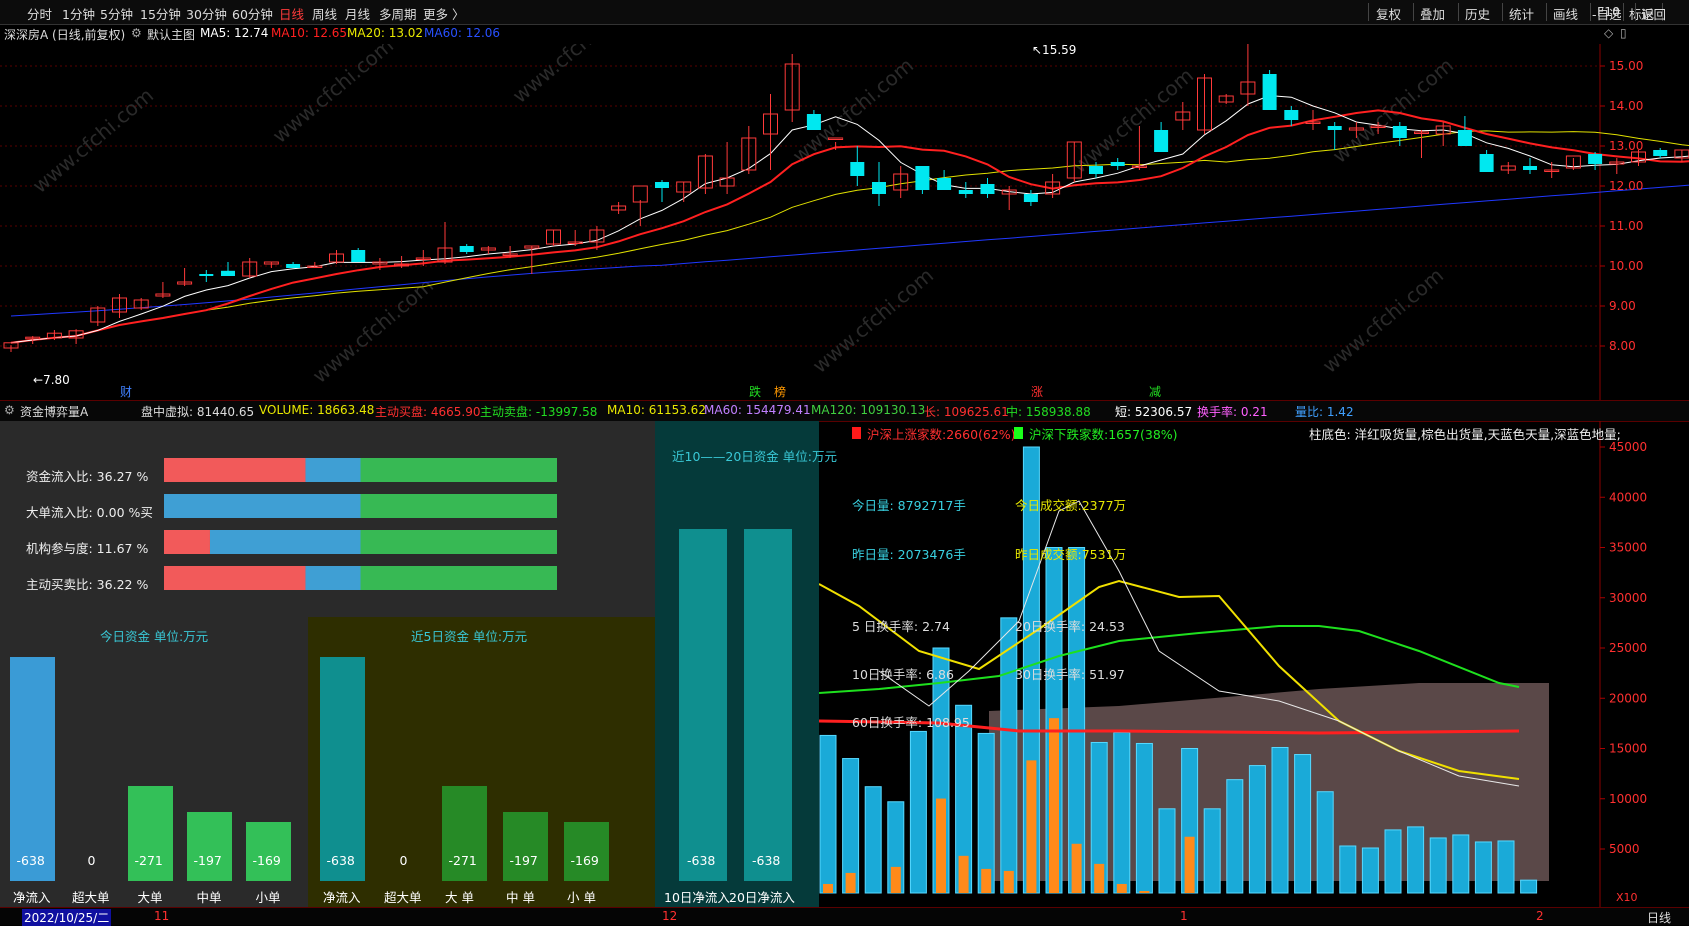 This screenshot has width=1689, height=926. I want to click on today-funds-panel: 今日资金 单位:万元 -638 净流入 0 超大单 -271 大单 -197 中单 -169 小单, so click(154, 762).